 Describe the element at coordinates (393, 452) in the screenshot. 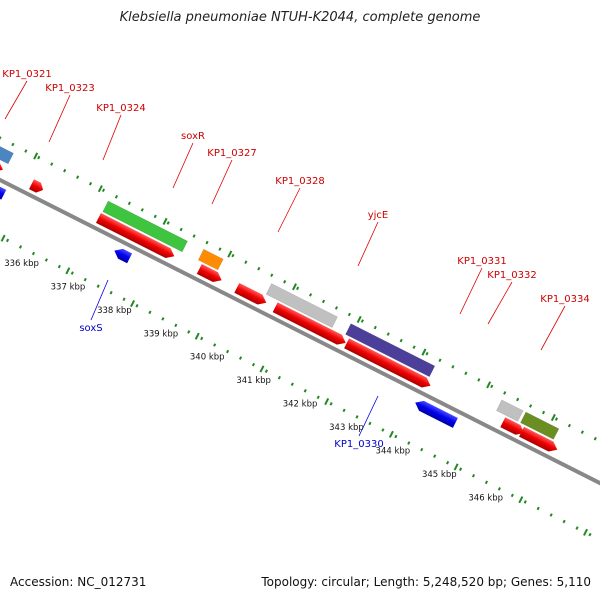

I see `kbp-tick-label: 344 kbp` at that location.